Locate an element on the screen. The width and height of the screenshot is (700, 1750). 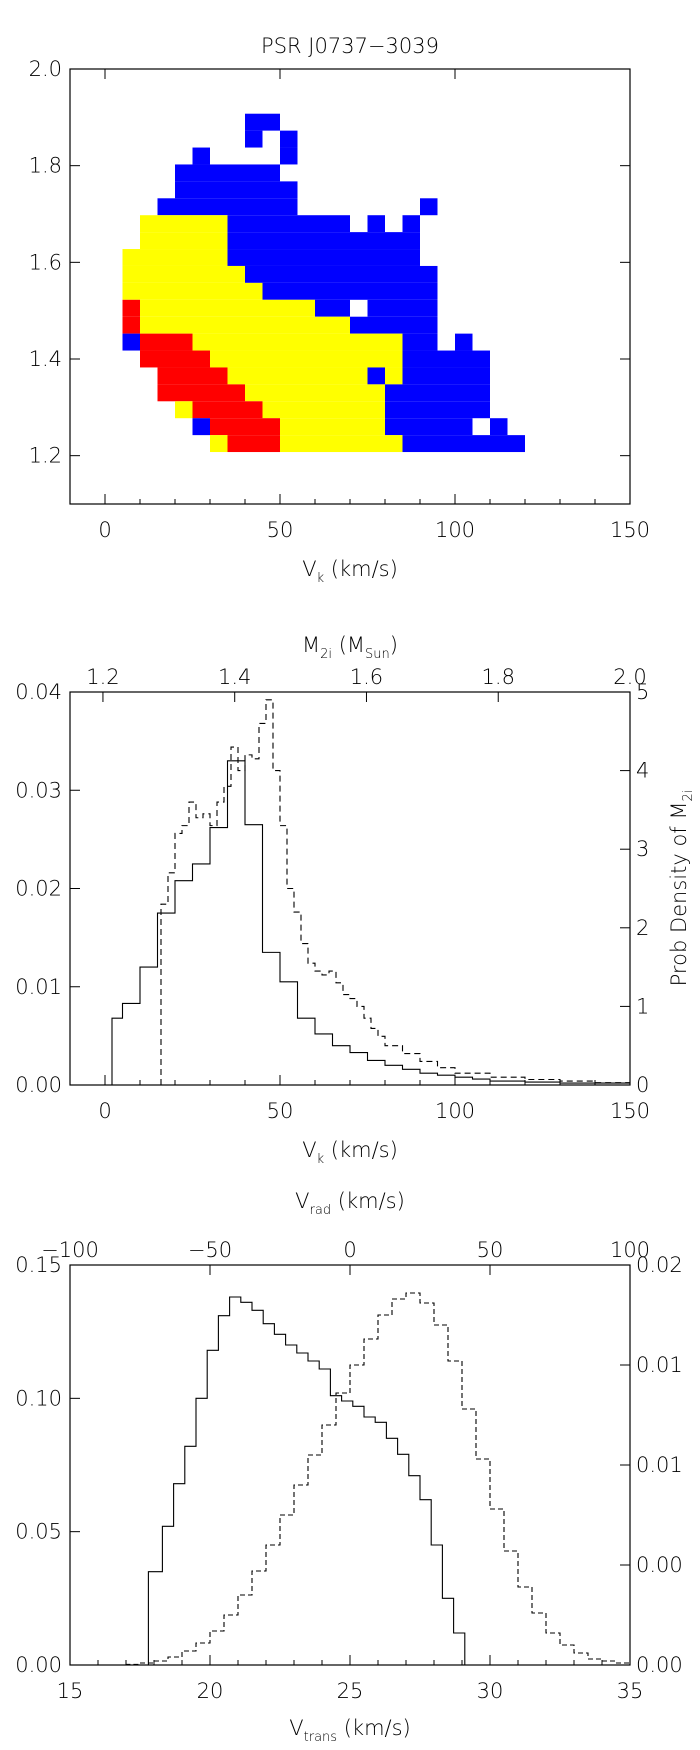
y-tick-label: 1.8 is located at coordinates (45, 166).